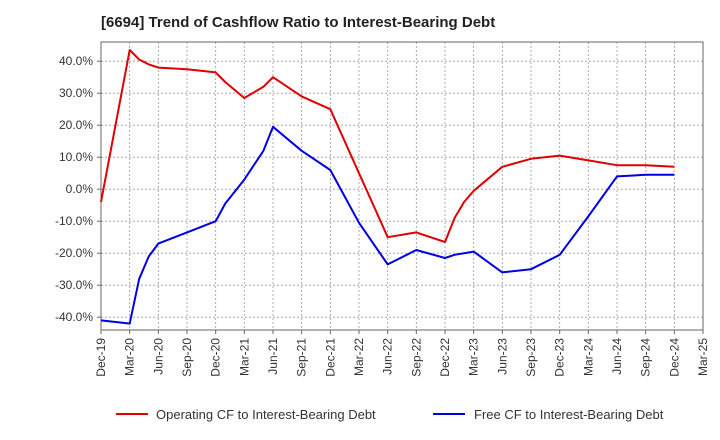 Image resolution: width=720 pixels, height=440 pixels. I want to click on x-tick-label: Sep-21, so click(302, 357).